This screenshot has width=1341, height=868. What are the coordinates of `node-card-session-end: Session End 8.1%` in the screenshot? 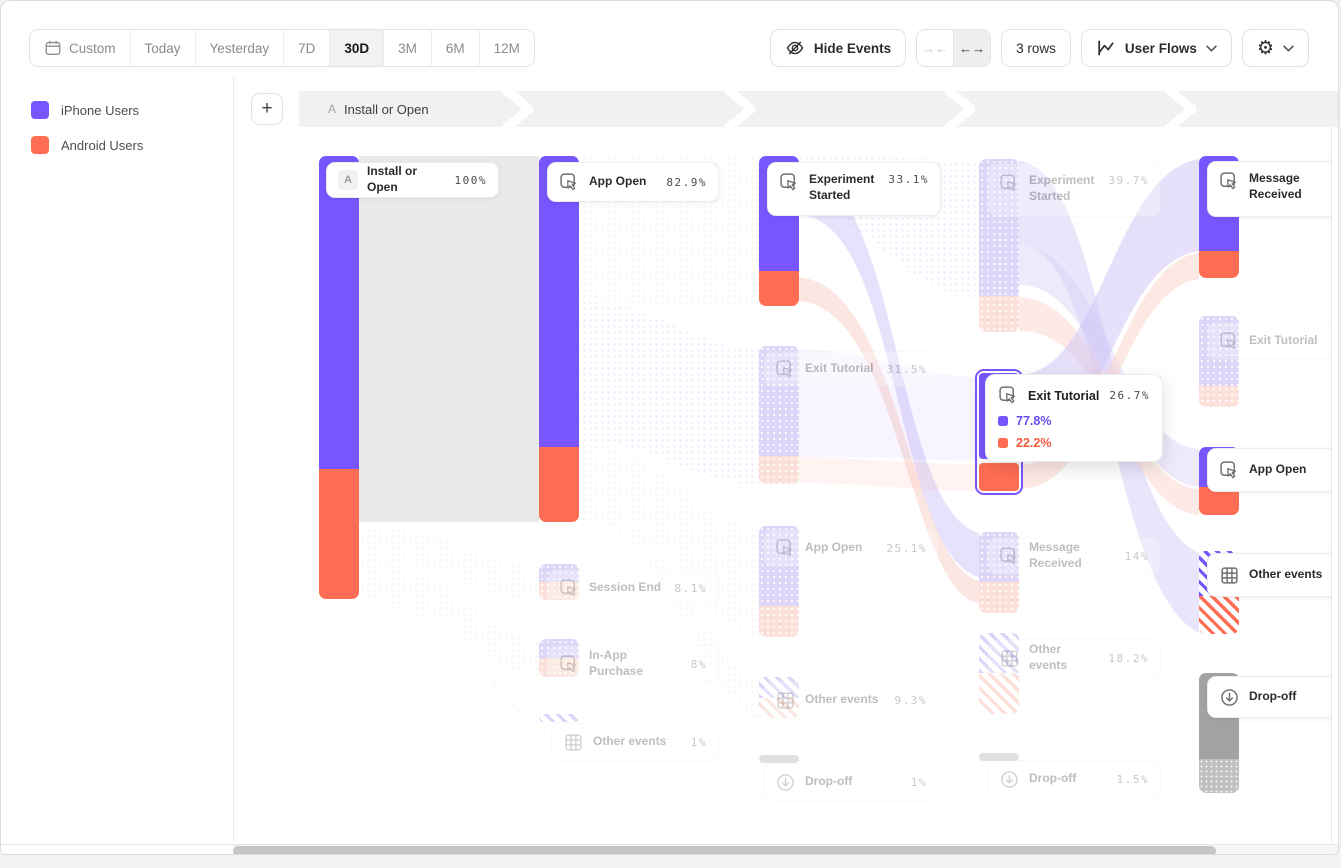 It's located at (633, 588).